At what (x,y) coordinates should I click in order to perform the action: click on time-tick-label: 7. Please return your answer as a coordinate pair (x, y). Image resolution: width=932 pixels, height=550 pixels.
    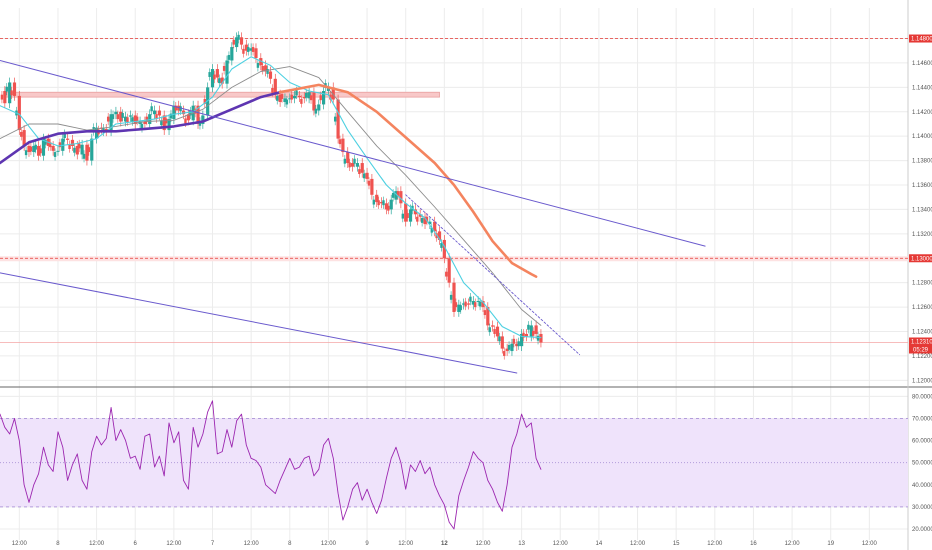
    Looking at the image, I should click on (213, 544).